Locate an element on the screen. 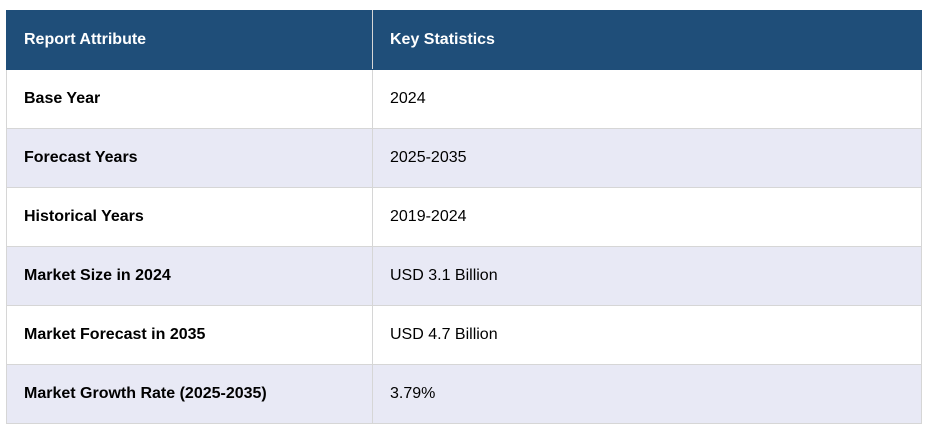 The width and height of the screenshot is (927, 435). table-row: Base Year 2024 is located at coordinates (464, 99).